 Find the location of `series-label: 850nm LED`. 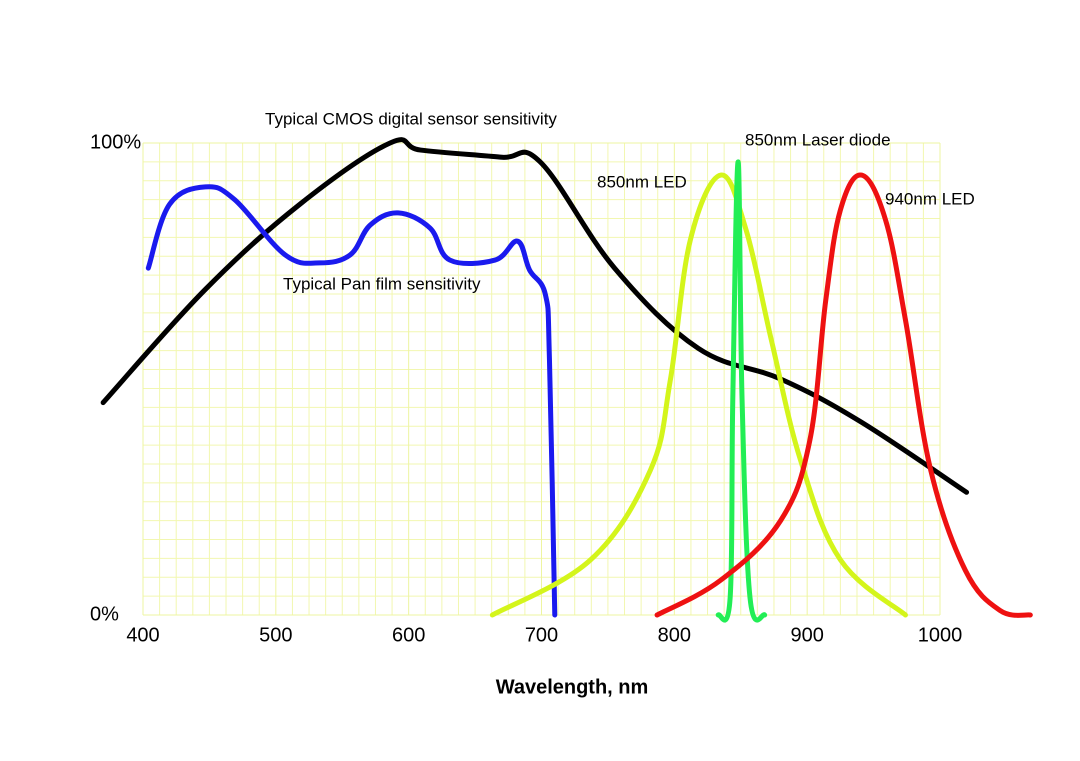

series-label: 850nm LED is located at coordinates (642, 181).